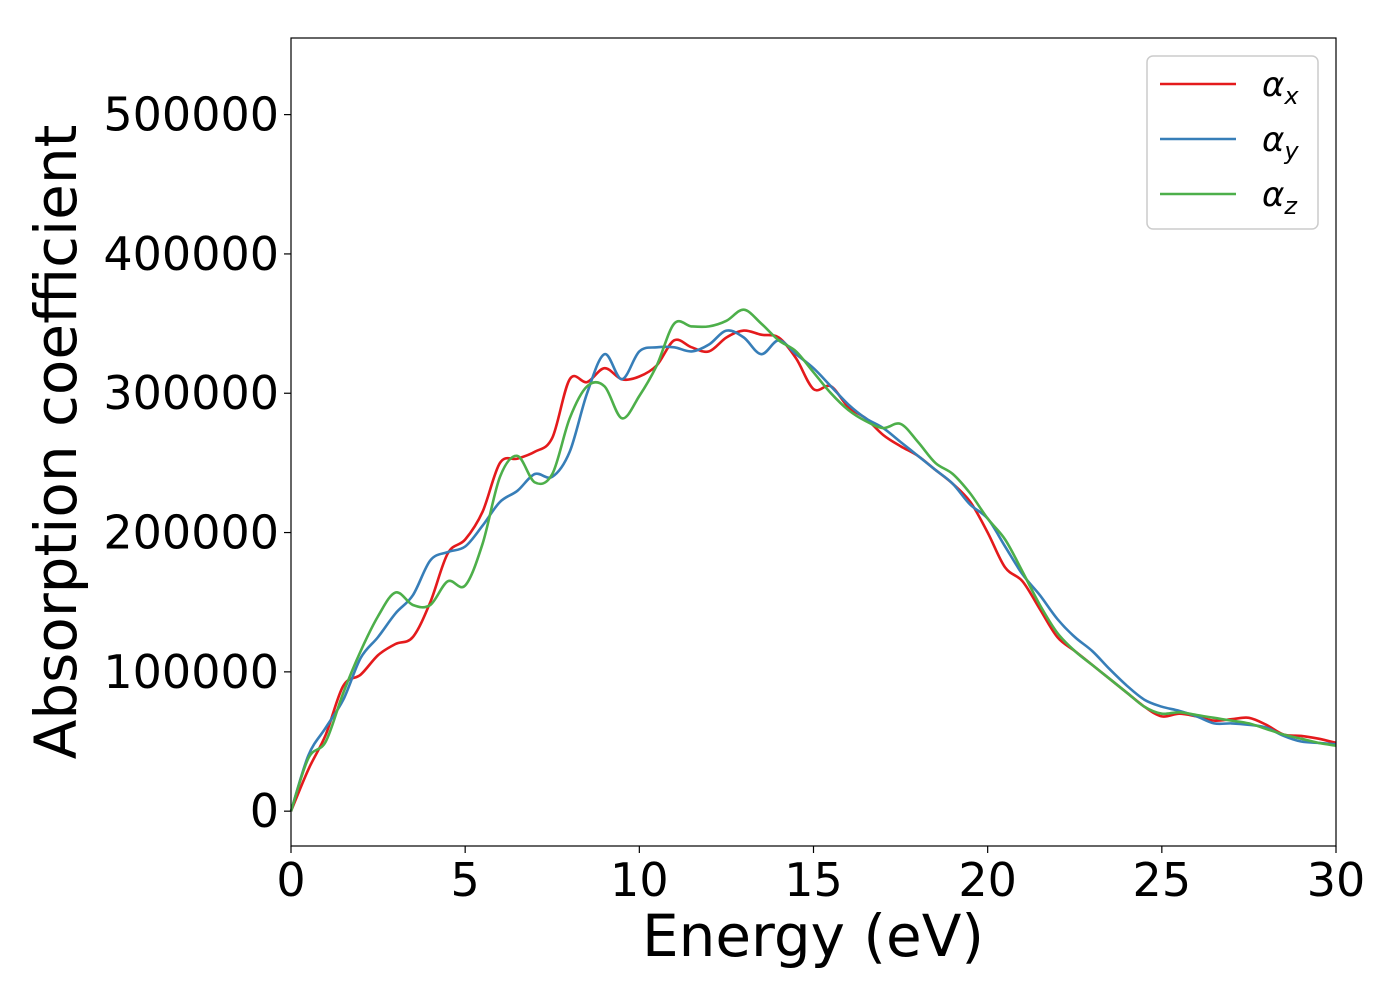 This screenshot has height=1005, width=1400. I want to click on x-tick-label: 30, so click(1336, 880).